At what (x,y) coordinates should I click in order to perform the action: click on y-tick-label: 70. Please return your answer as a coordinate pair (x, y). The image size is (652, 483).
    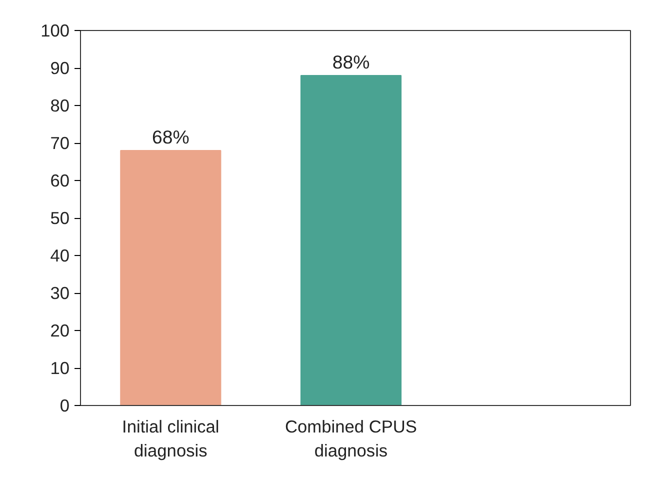
    Looking at the image, I should click on (60, 143).